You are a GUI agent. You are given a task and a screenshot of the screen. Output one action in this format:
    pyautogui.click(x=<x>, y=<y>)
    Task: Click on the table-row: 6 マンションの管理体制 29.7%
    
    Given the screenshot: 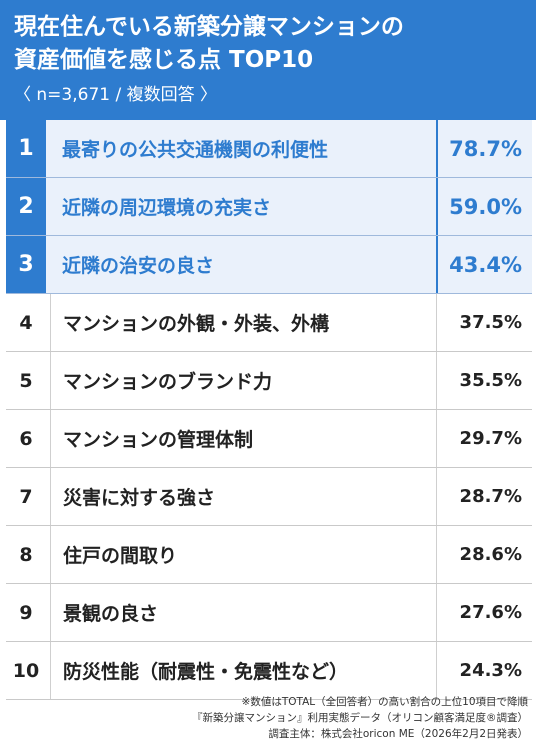 What is the action you would take?
    pyautogui.click(x=269, y=439)
    